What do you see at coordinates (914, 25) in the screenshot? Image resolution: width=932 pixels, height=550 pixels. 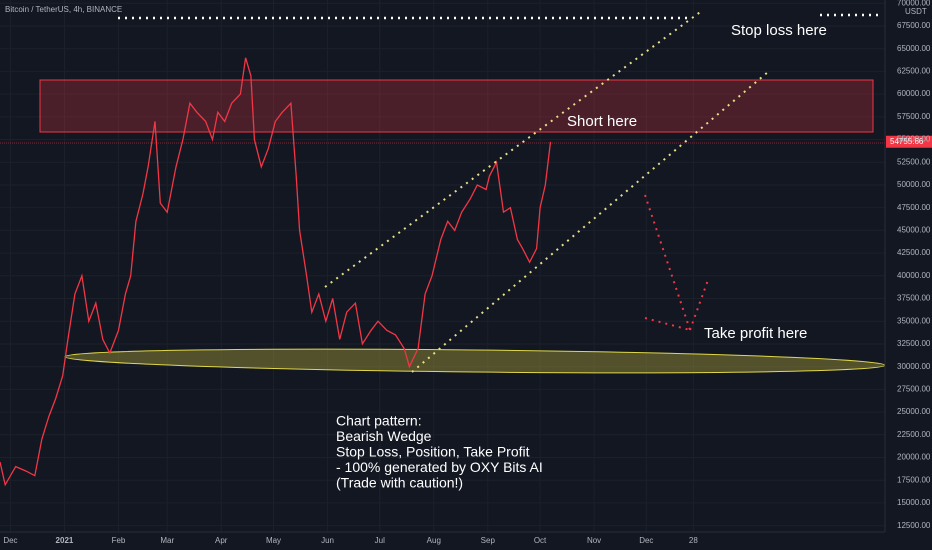 I see `y-tick-label: 67500.00` at bounding box center [914, 25].